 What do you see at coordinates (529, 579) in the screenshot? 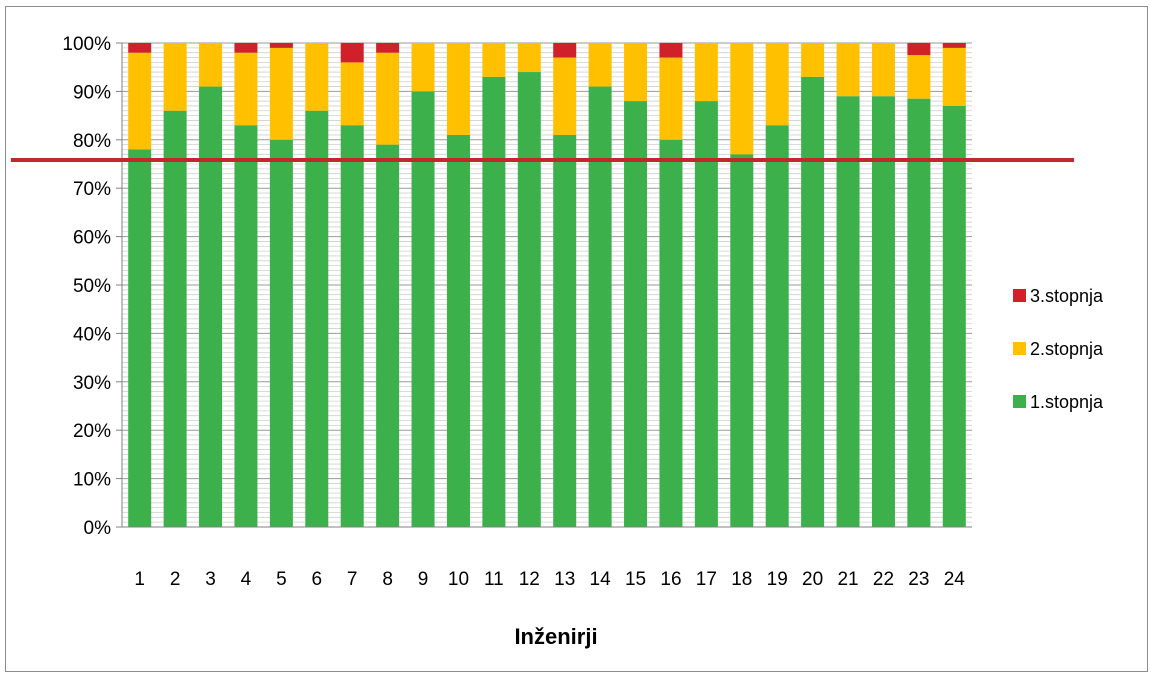
I see `x-tick-label: 12` at bounding box center [529, 579].